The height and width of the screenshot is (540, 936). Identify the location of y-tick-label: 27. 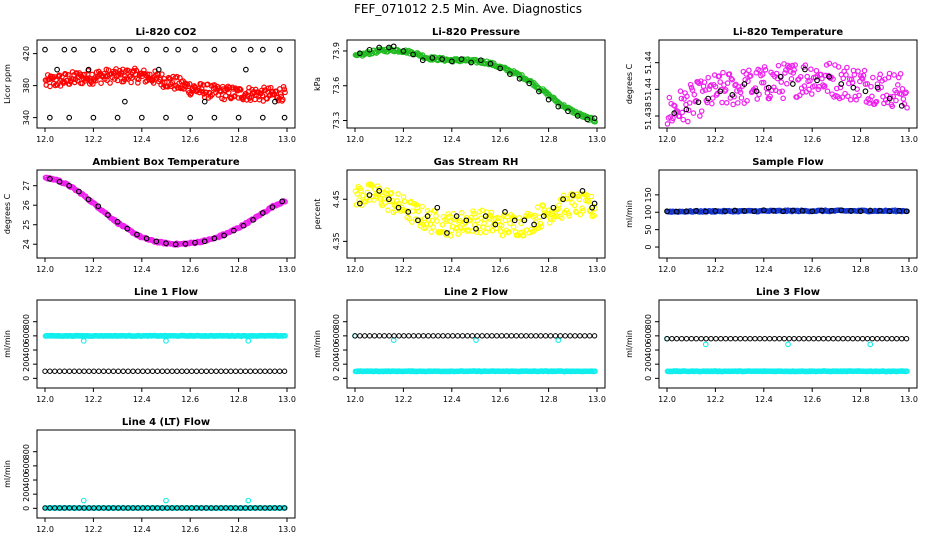
(26, 186).